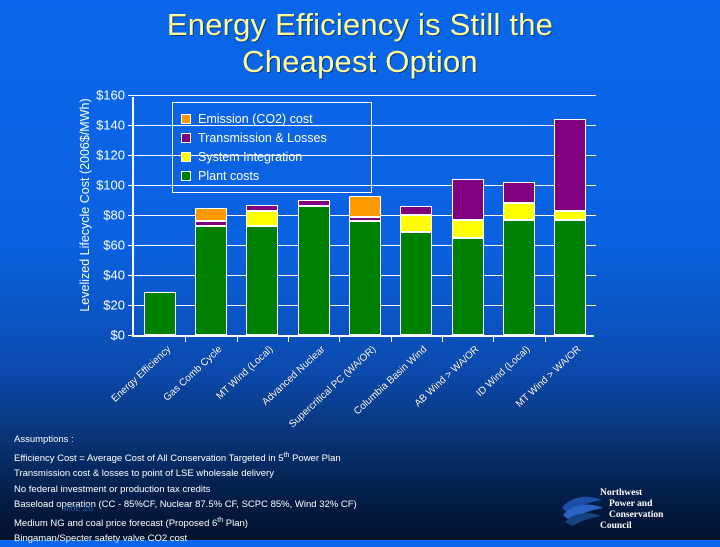 This screenshot has width=720, height=547. What do you see at coordinates (186, 175) in the screenshot?
I see `legend-swatch-plant` at bounding box center [186, 175].